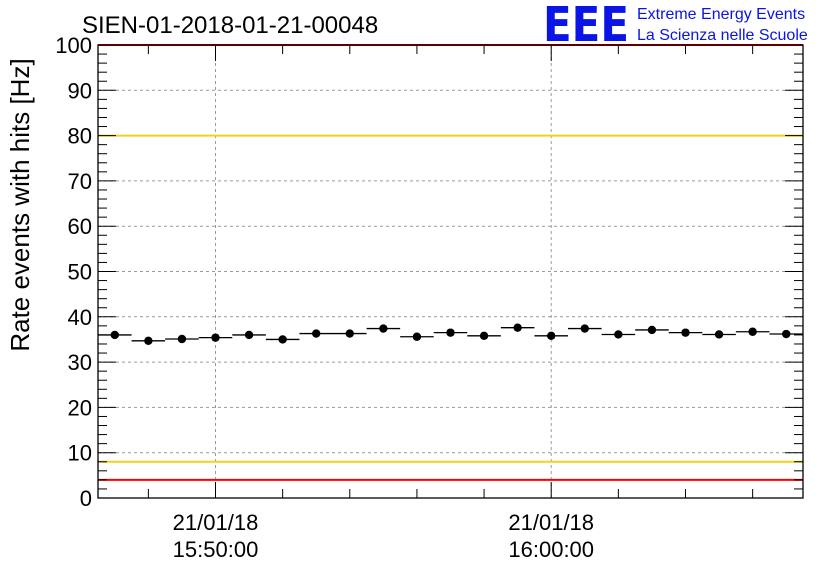  What do you see at coordinates (80, 272) in the screenshot?
I see `y-tick-label: 50` at bounding box center [80, 272].